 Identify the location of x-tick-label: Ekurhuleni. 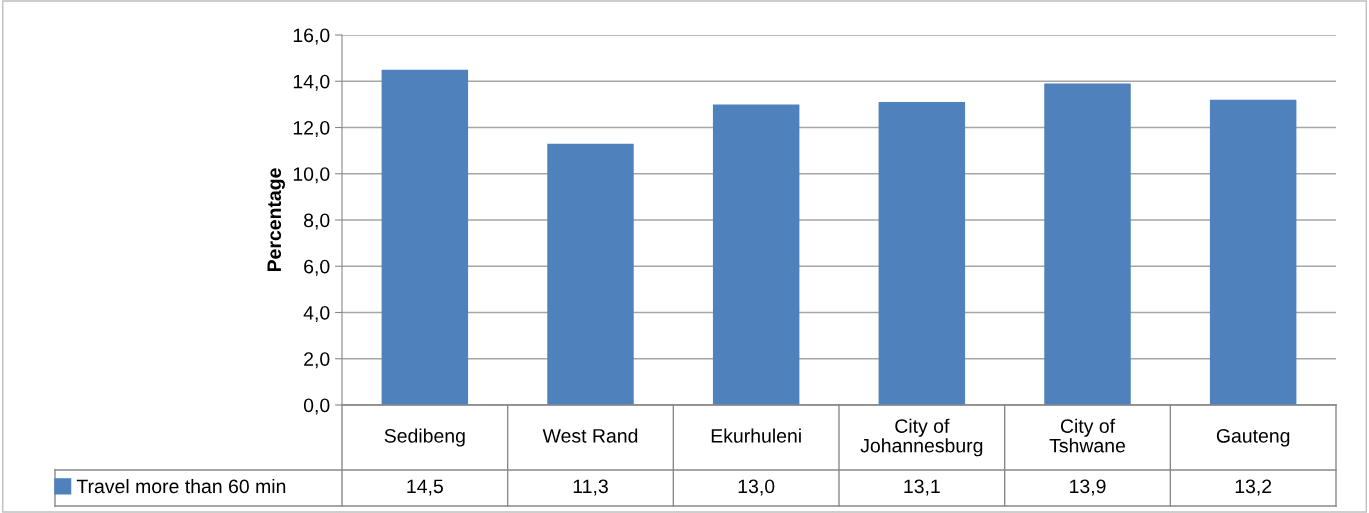
(756, 435).